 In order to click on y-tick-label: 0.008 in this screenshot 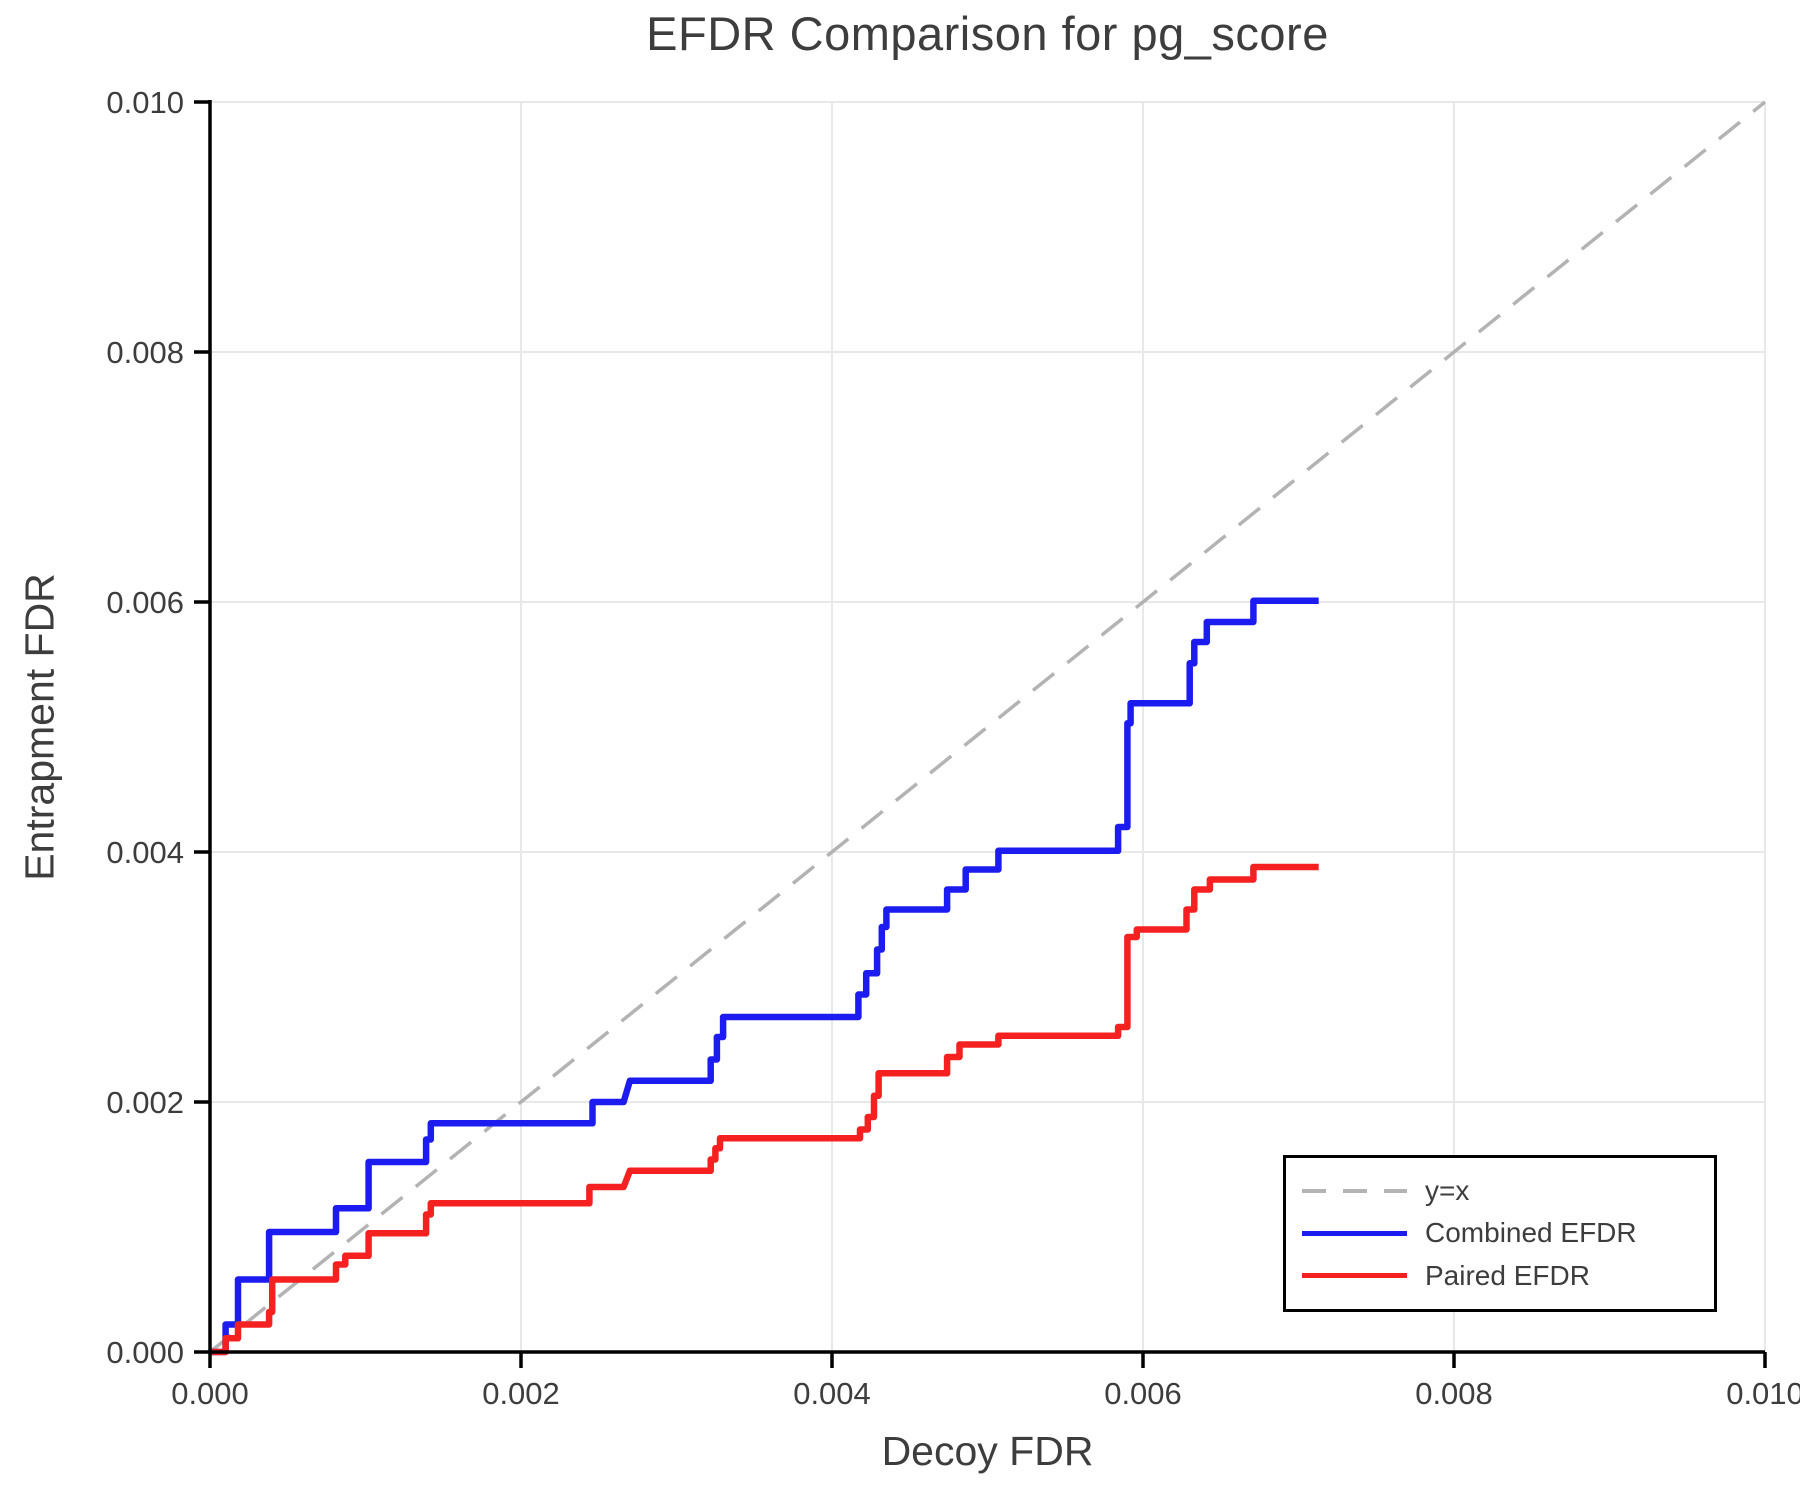, I will do `click(145, 352)`.